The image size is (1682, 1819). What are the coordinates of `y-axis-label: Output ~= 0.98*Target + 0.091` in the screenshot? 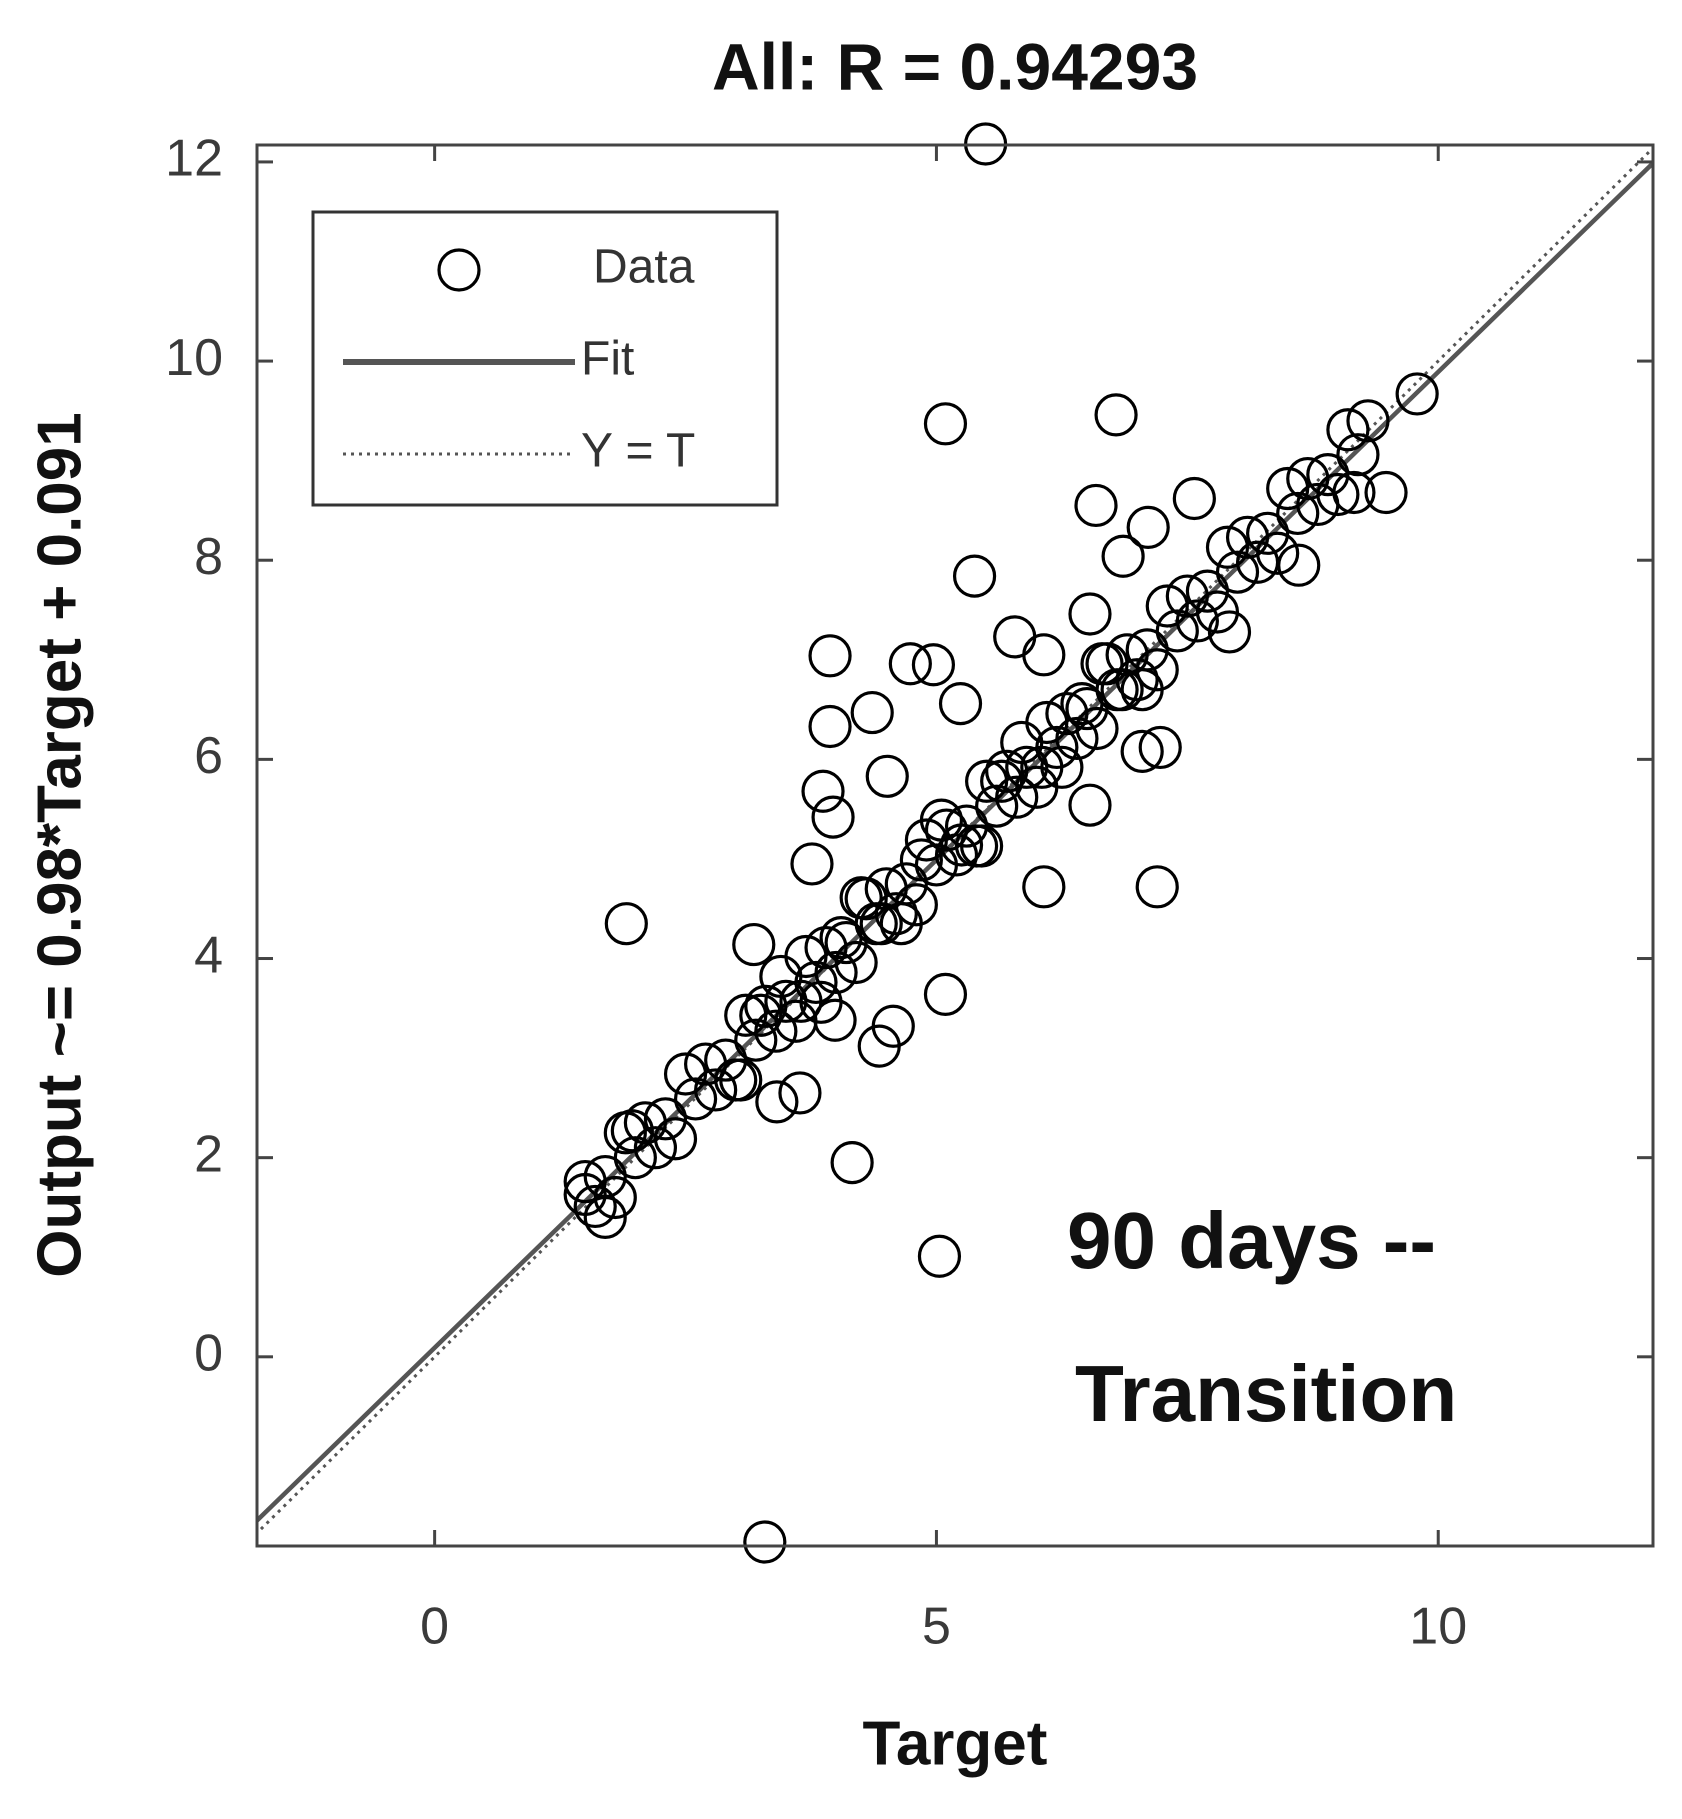 It's located at (59, 845).